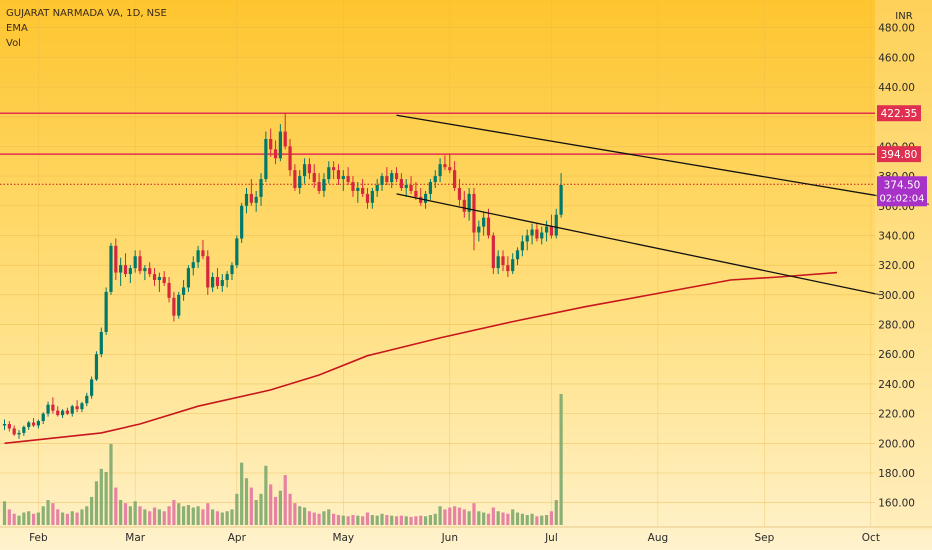 The image size is (932, 550). I want to click on level-price-tag, so click(899, 154).